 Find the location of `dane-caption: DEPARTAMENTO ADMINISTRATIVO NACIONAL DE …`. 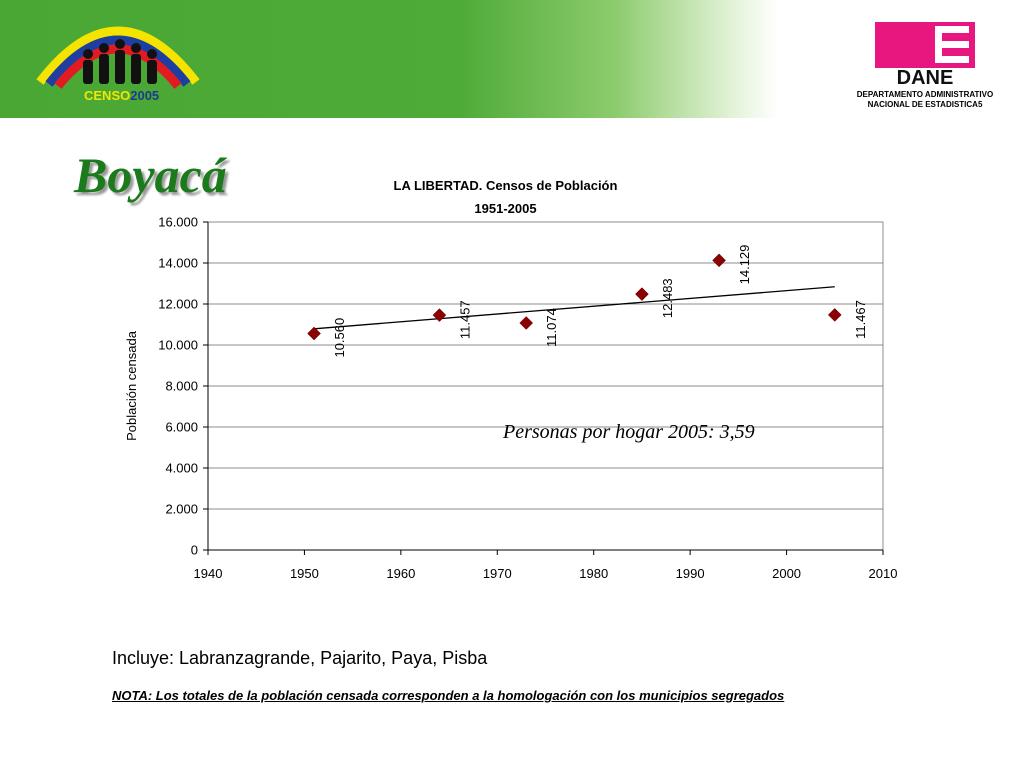

dane-caption: DEPARTAMENTO ADMINISTRATIVO NACIONAL DE … is located at coordinates (925, 100).